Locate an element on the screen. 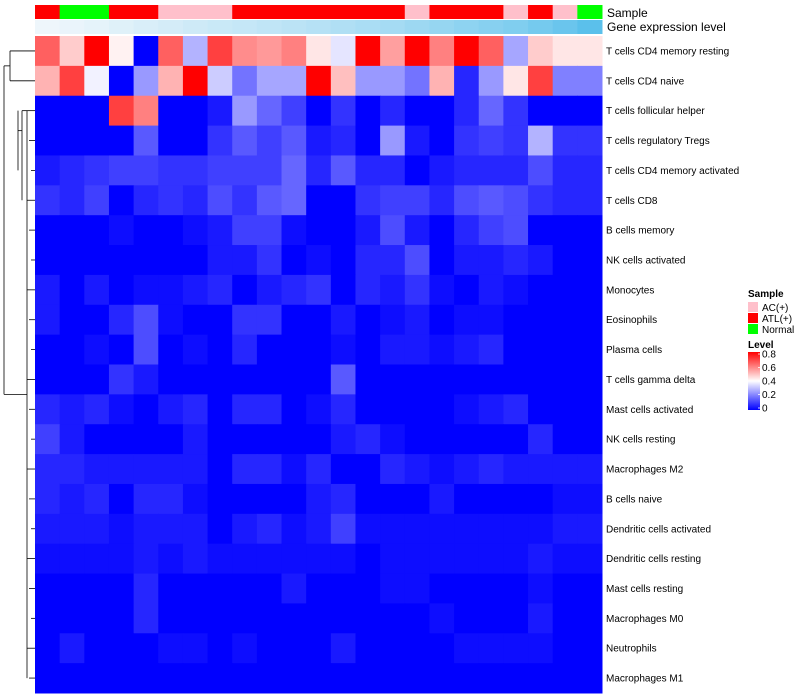  level-tick-label: 0.2 is located at coordinates (769, 395).